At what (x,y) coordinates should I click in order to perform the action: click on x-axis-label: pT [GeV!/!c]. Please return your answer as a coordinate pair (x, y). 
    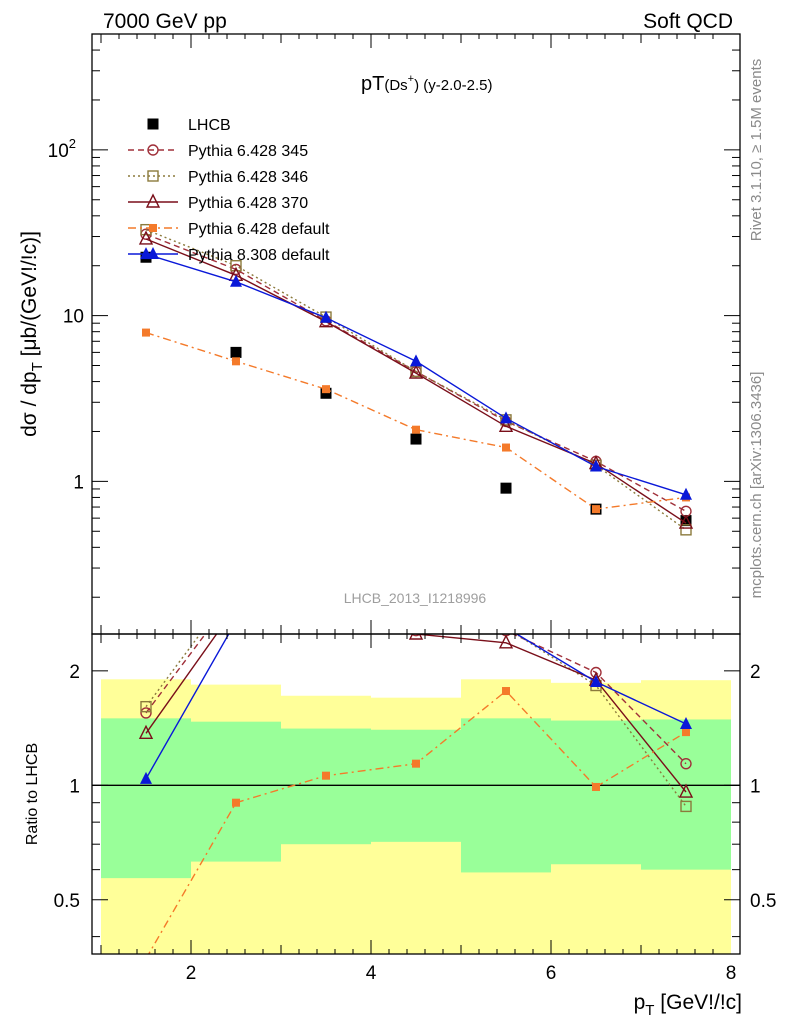
    Looking at the image, I should click on (688, 1005).